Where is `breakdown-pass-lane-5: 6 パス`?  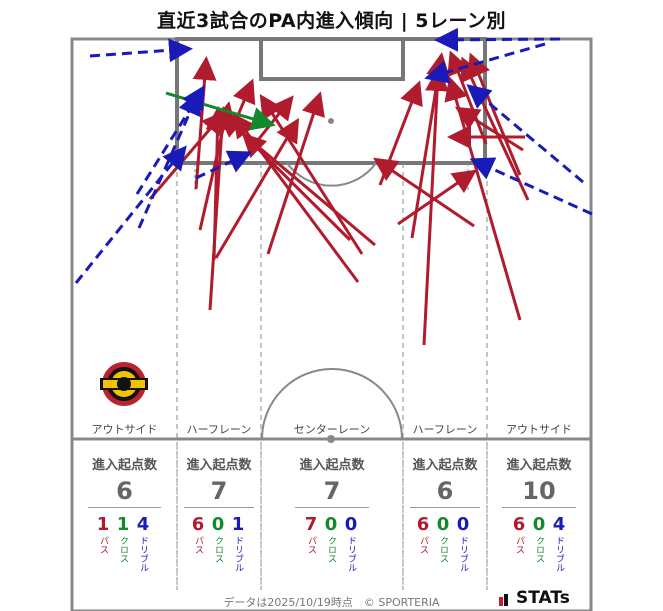 breakdown-pass-lane-5: 6 パス is located at coordinates (519, 534).